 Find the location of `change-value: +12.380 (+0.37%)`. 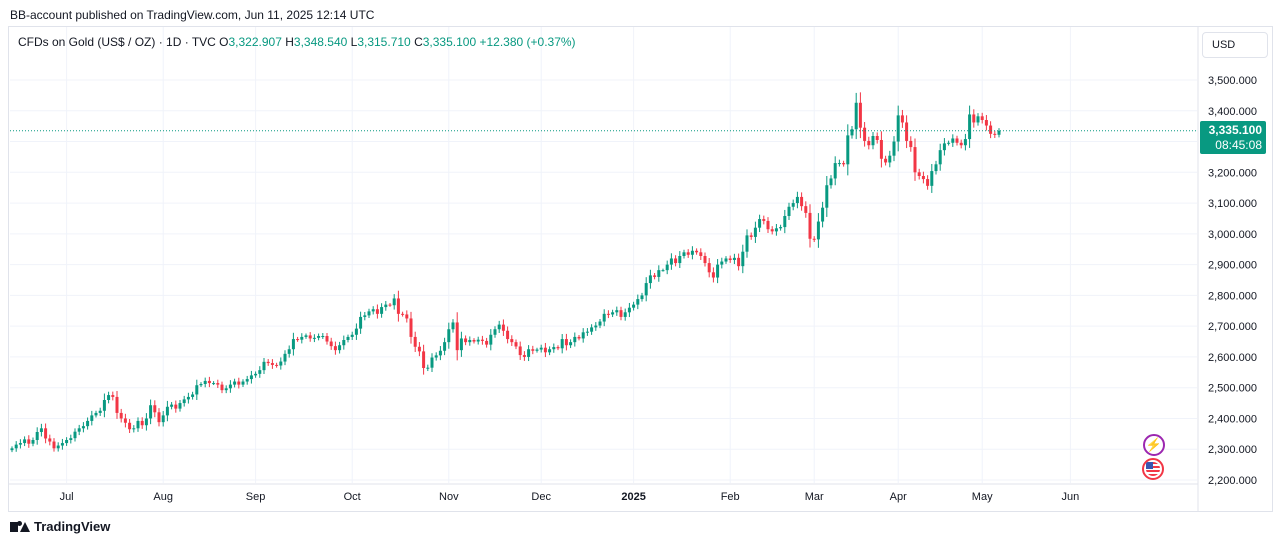

change-value: +12.380 (+0.37%) is located at coordinates (527, 42).